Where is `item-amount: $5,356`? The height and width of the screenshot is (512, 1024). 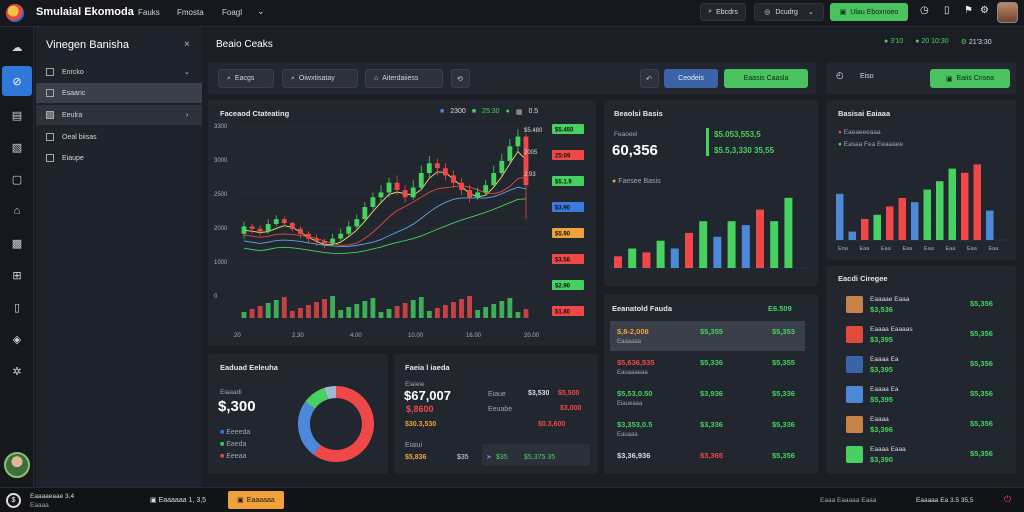 item-amount: $5,356 is located at coordinates (981, 423).